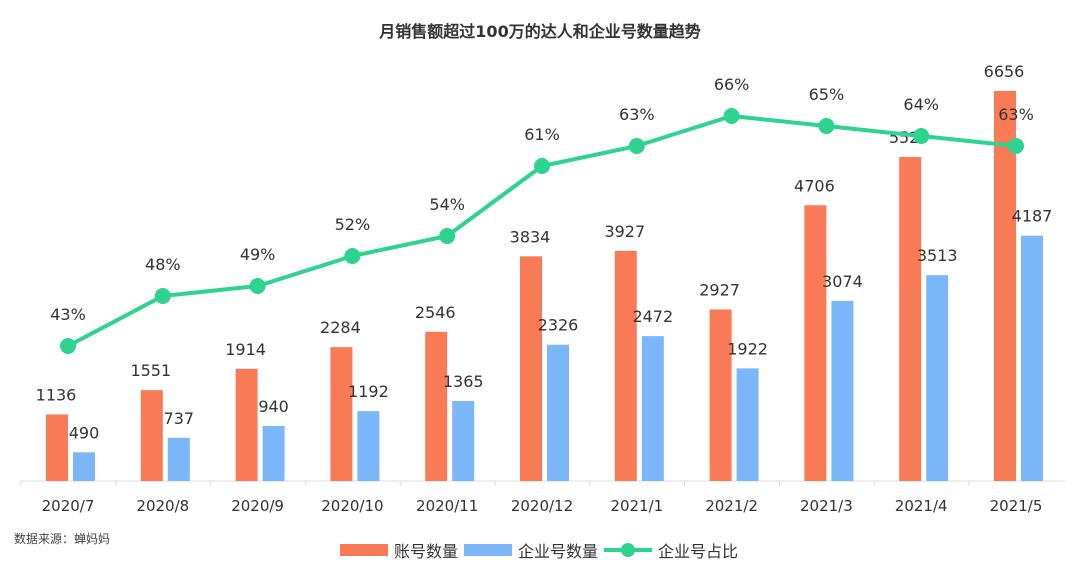 The image size is (1080, 571). I want to click on x-tick-label: 2020/11, so click(447, 506).